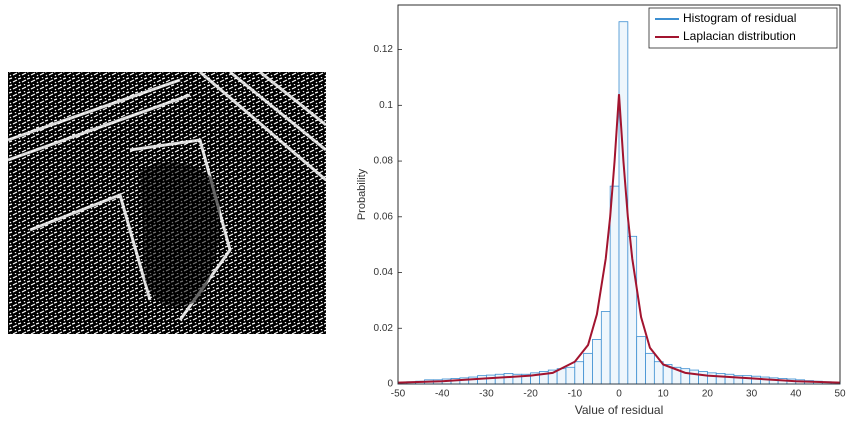 Image resolution: width=847 pixels, height=432 pixels. What do you see at coordinates (619, 394) in the screenshot?
I see `x-tick-label: 0` at bounding box center [619, 394].